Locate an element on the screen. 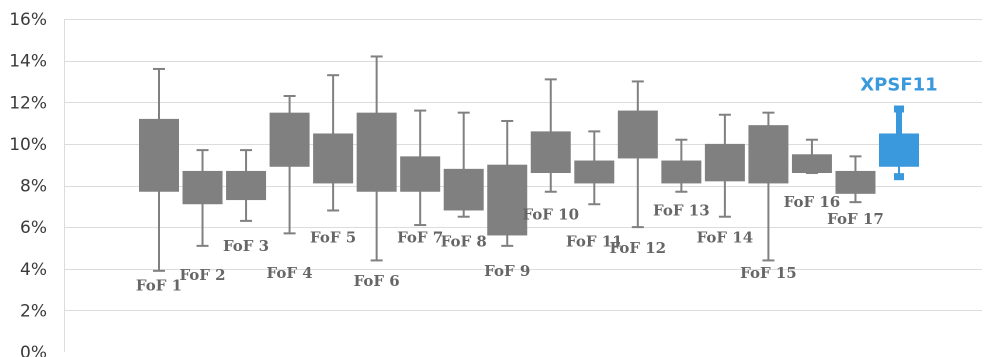  box-label: FoF 1 is located at coordinates (159, 285).